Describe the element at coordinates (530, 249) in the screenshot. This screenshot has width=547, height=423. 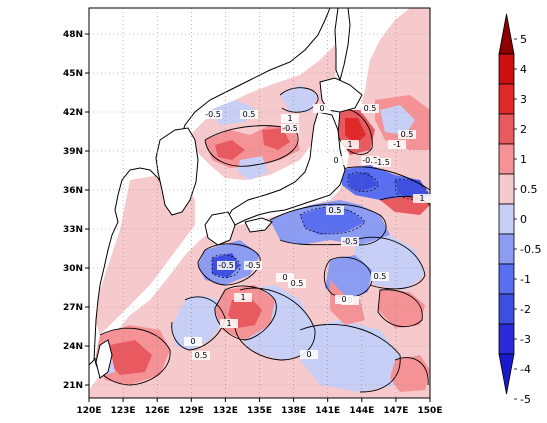
I see `colorbar-label: -0.5` at that location.